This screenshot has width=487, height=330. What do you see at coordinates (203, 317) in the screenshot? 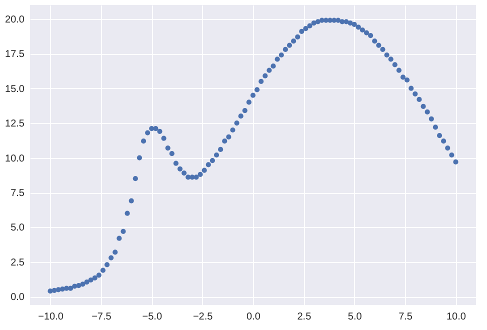
I see `x-tick-label: −2.5` at bounding box center [203, 317].